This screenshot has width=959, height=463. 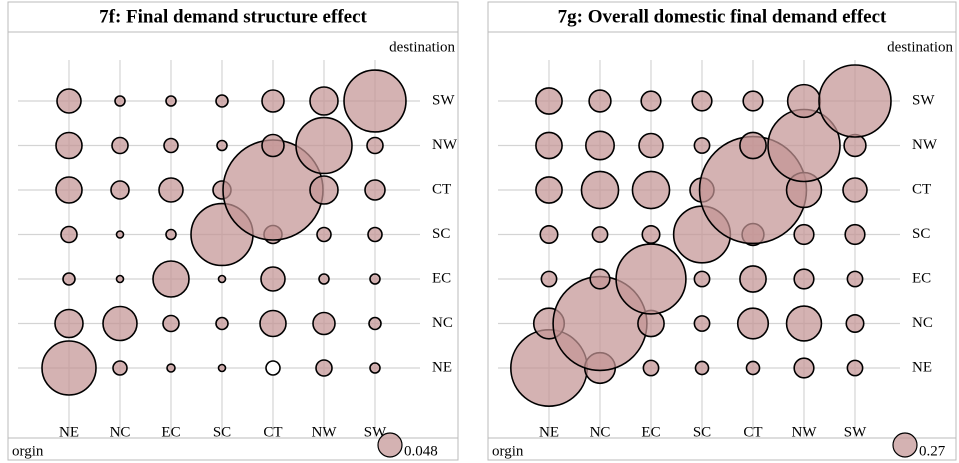 What do you see at coordinates (923, 100) in the screenshot?
I see `y-tick-label: SW` at bounding box center [923, 100].